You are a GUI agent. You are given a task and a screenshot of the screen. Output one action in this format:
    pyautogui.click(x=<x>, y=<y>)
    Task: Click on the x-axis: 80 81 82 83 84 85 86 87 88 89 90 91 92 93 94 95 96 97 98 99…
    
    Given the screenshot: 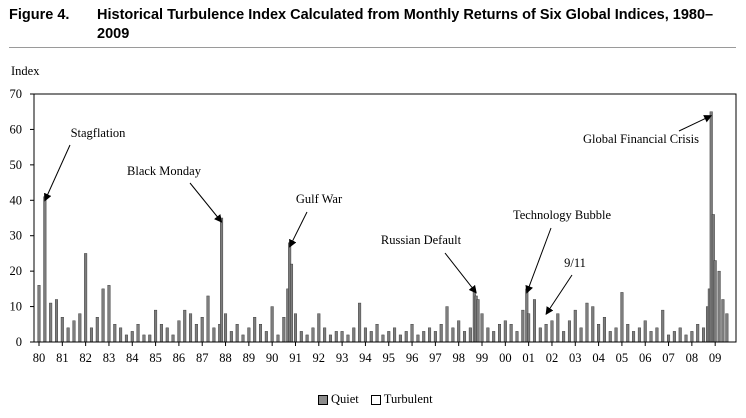 What is the action you would take?
    pyautogui.click(x=377, y=353)
    